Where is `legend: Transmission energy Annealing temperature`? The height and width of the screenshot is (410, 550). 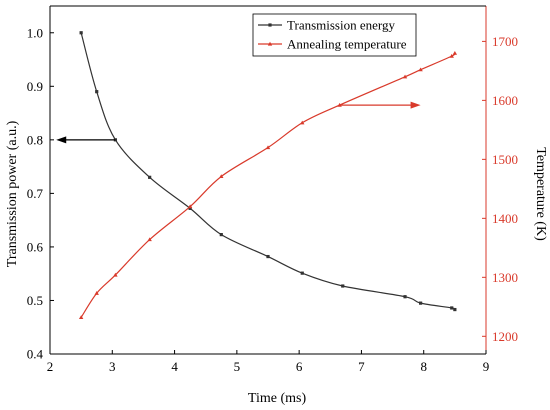 legend: Transmission energy Annealing temperature is located at coordinates (334, 35).